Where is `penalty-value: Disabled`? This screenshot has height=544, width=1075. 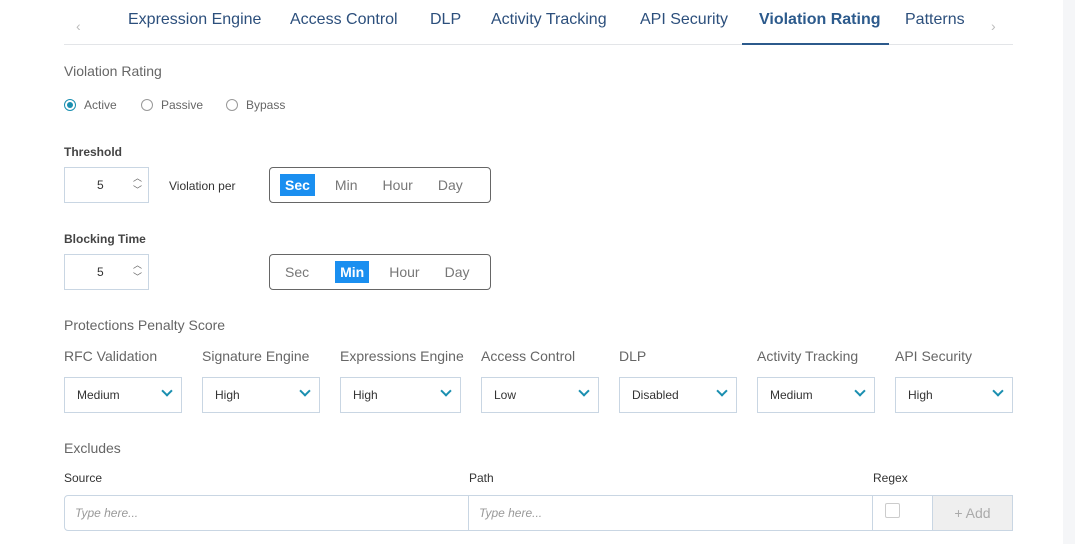
penalty-value: Disabled is located at coordinates (655, 395).